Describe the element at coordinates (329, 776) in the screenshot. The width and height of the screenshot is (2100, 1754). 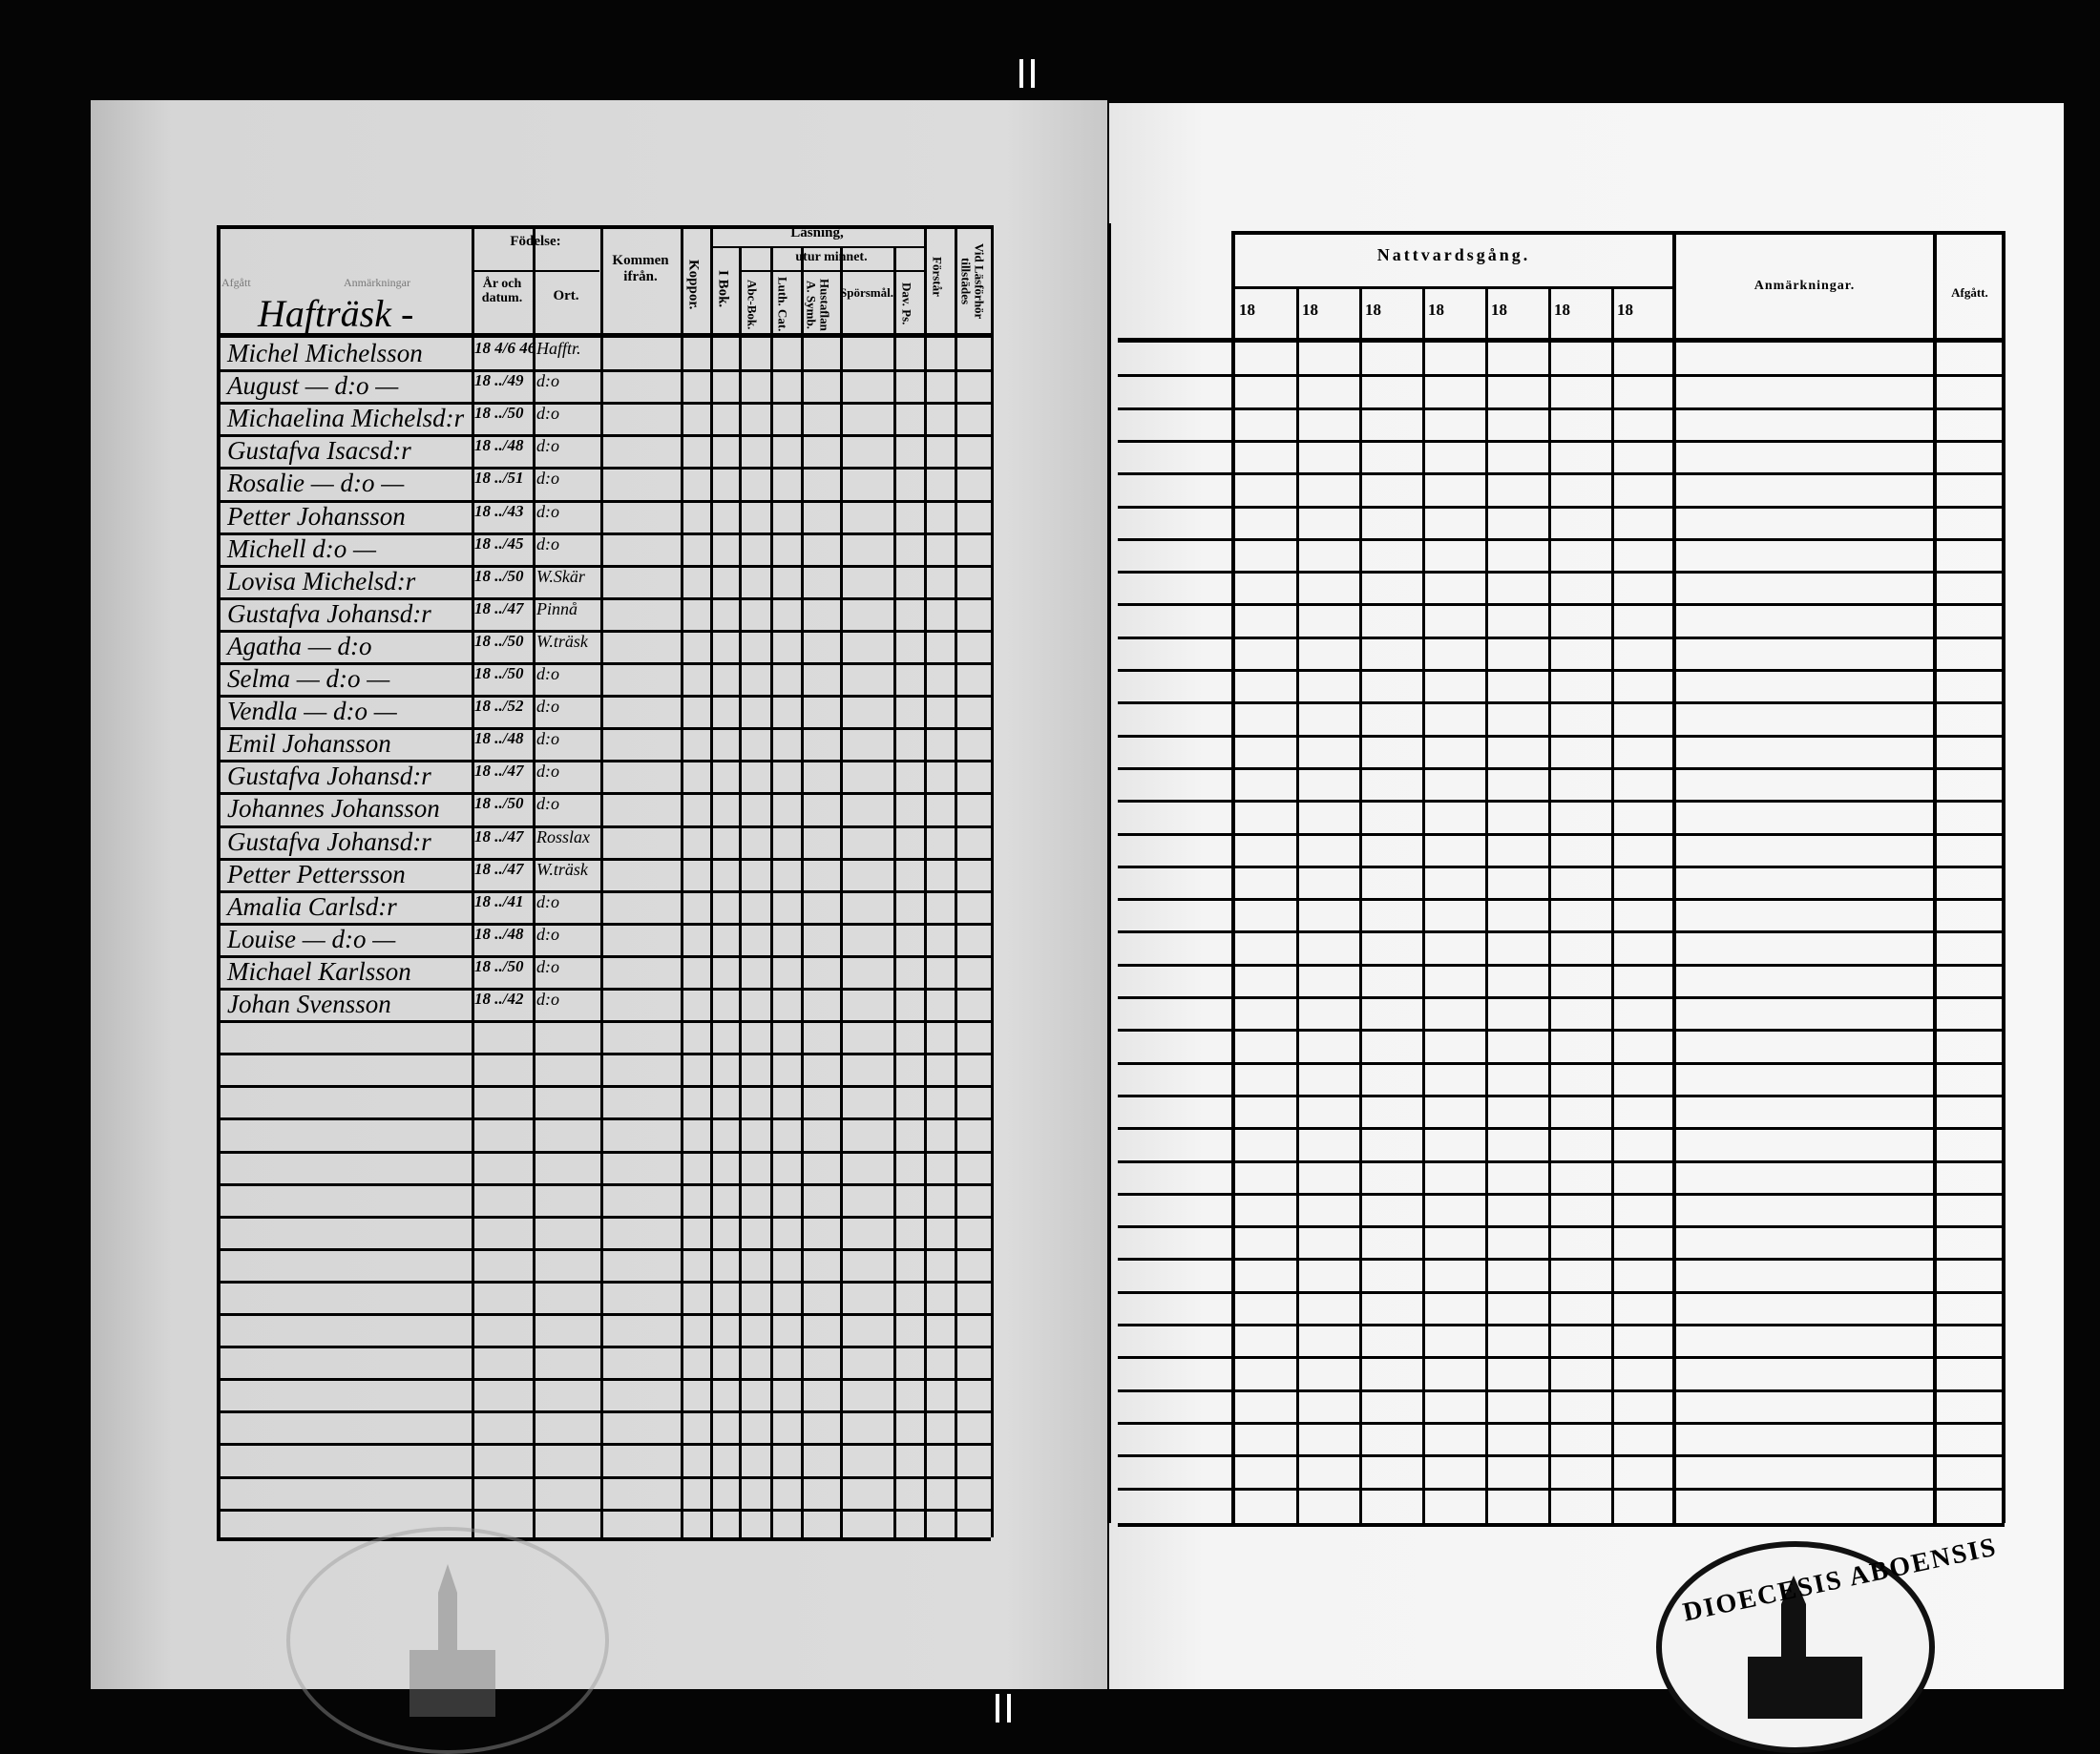
I see `entry-name: Gustafva Johansd:r` at that location.